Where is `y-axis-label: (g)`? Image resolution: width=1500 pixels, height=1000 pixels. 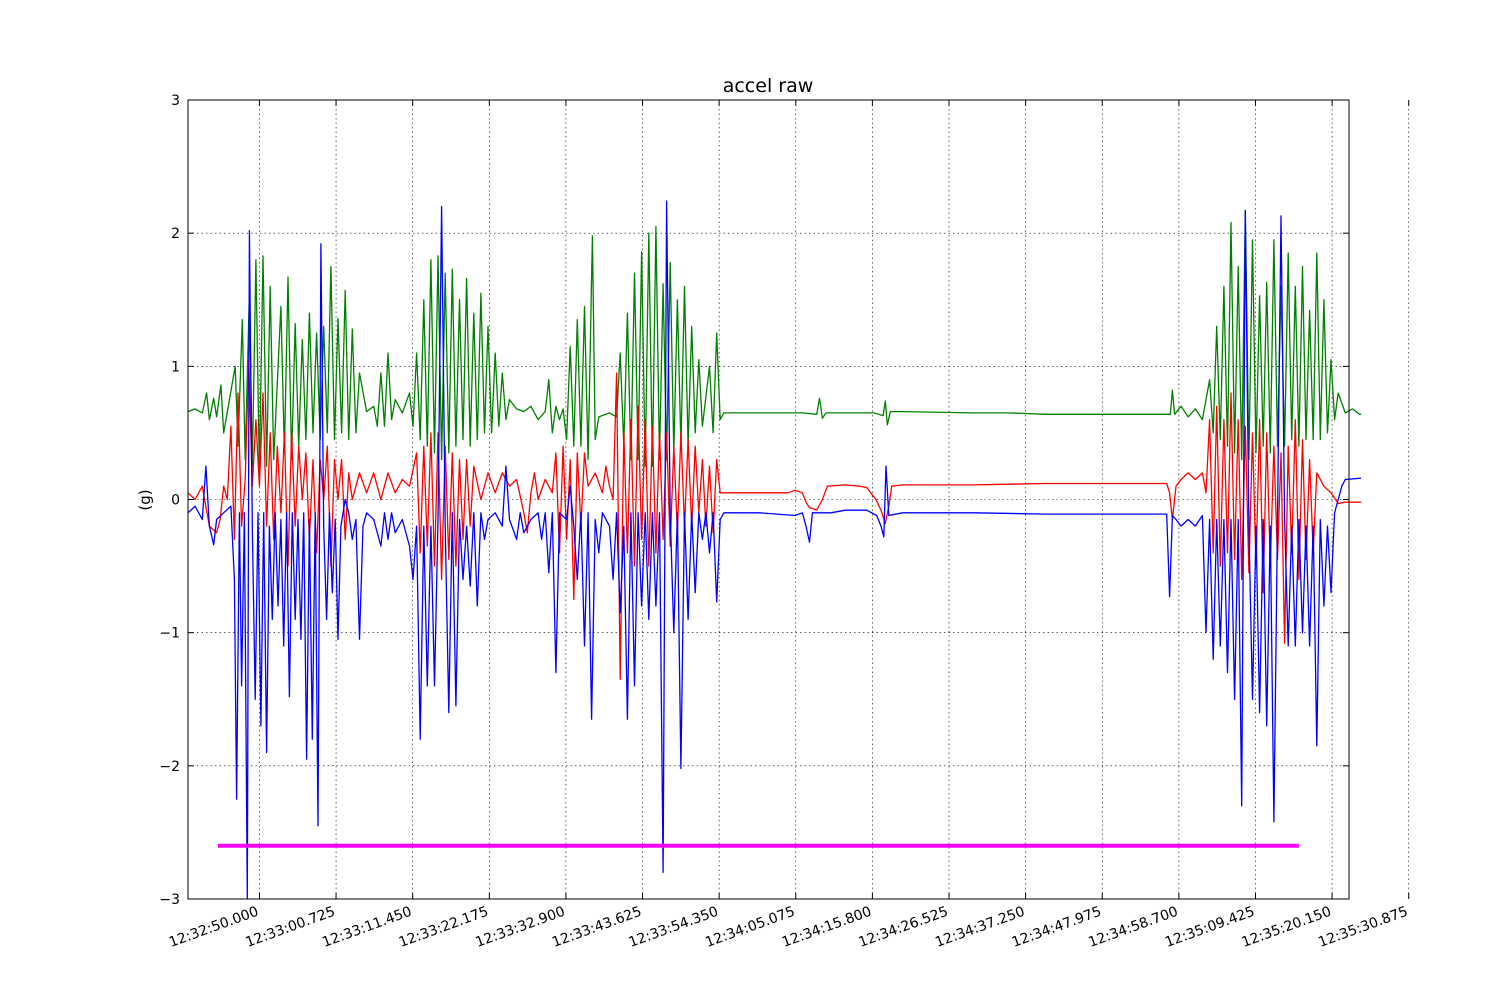
y-axis-label: (g) is located at coordinates (145, 499).